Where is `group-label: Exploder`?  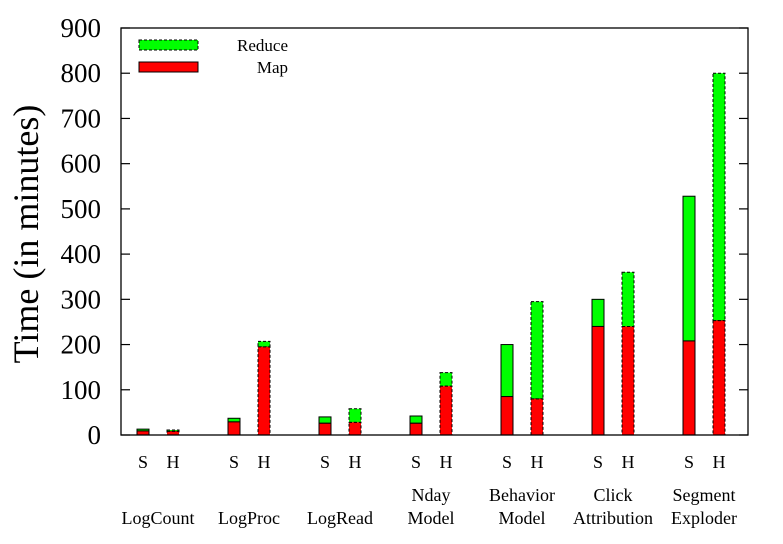
group-label: Exploder is located at coordinates (704, 518).